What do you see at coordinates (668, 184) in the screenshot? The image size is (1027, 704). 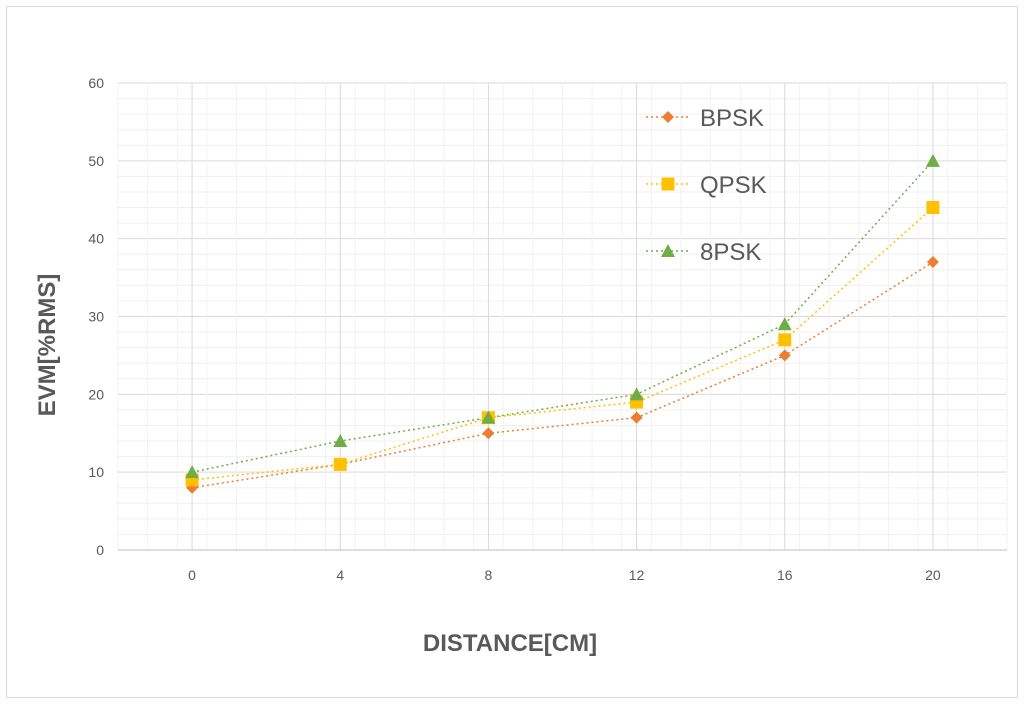 I see `legend-marker-qpsk` at bounding box center [668, 184].